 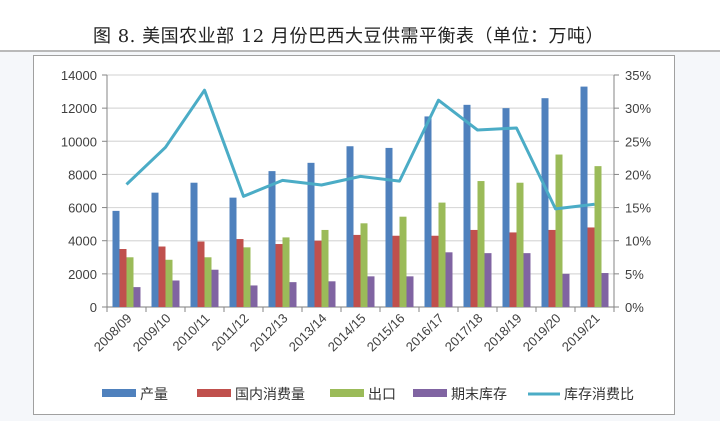 I want to click on x-axis-label: 2016/17, so click(x=425, y=333).